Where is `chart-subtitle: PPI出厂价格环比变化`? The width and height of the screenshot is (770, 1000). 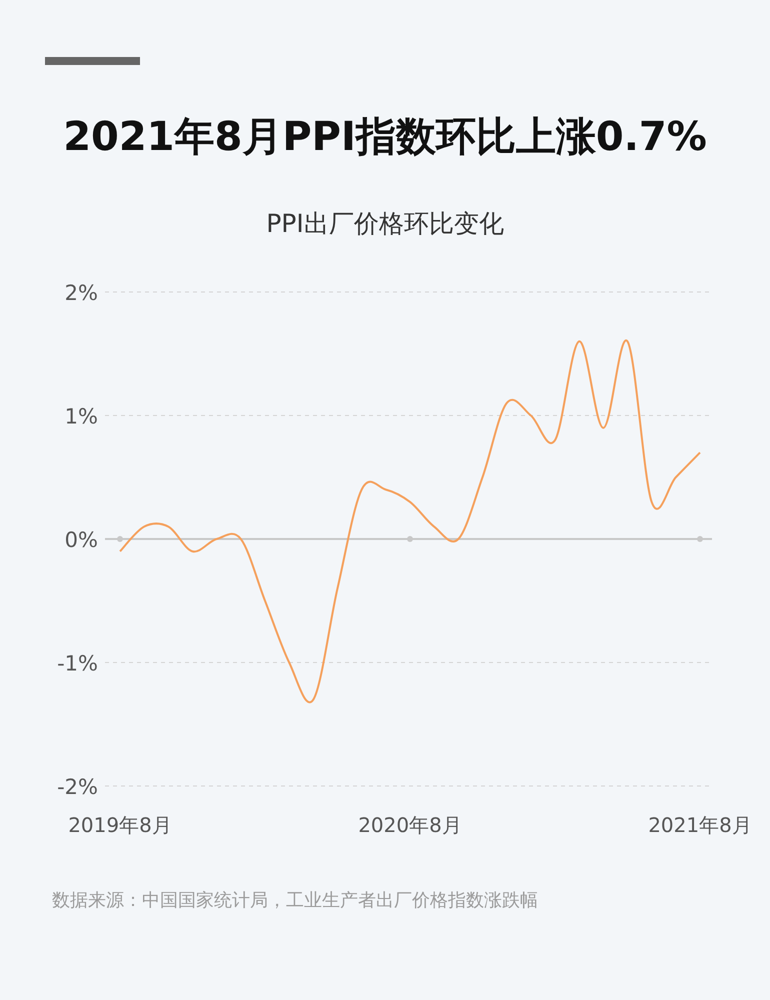 chart-subtitle: PPI出厂价格环比变化 is located at coordinates (385, 223).